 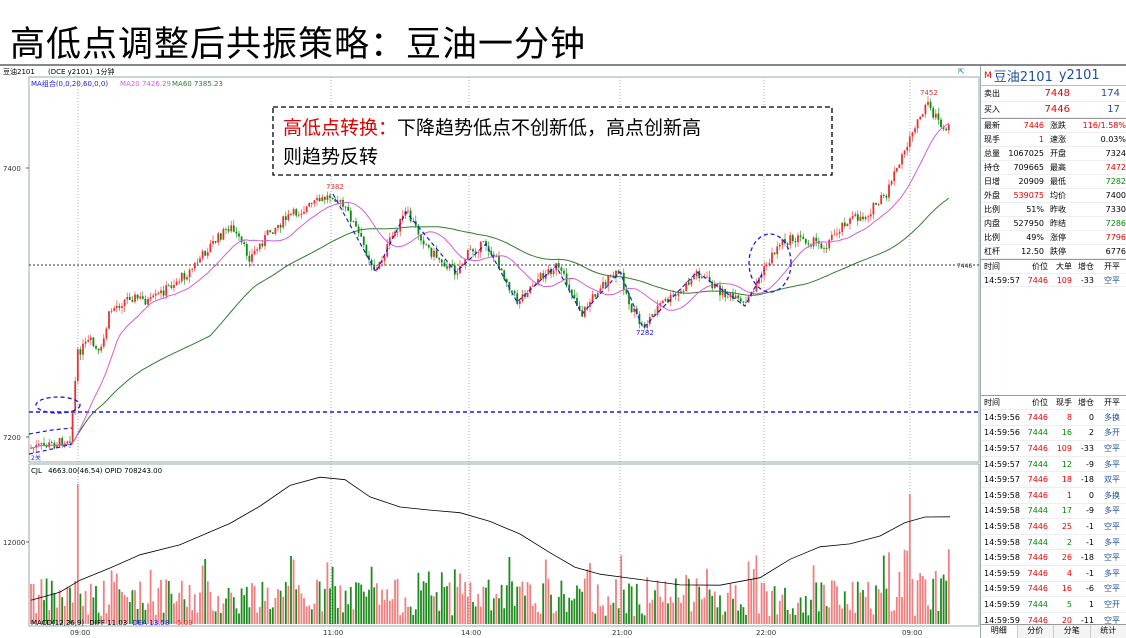 I want to click on tick-row: 14:59:58 7446 25 -1 空平, so click(x=1053, y=527).